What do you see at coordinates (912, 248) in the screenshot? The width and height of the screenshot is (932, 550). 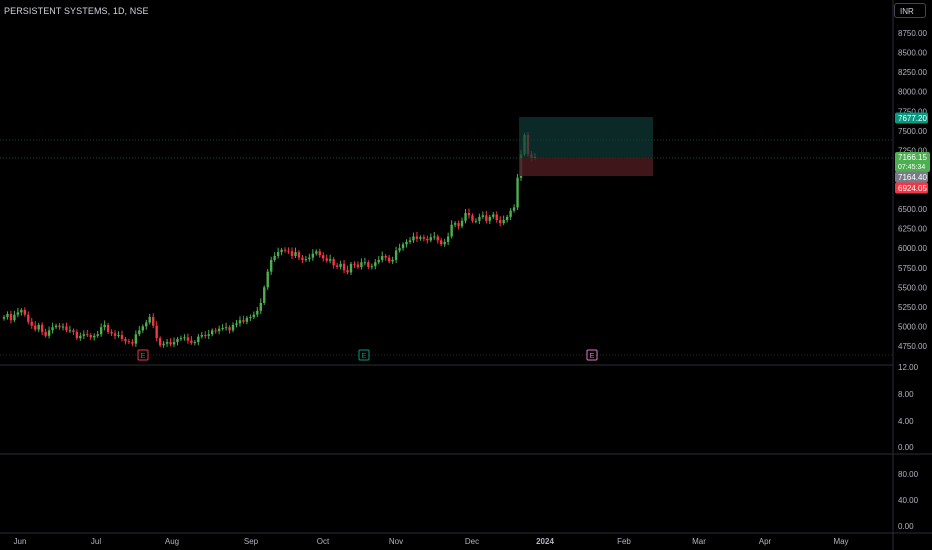 I see `price-tick-label: 6000.00` at bounding box center [912, 248].